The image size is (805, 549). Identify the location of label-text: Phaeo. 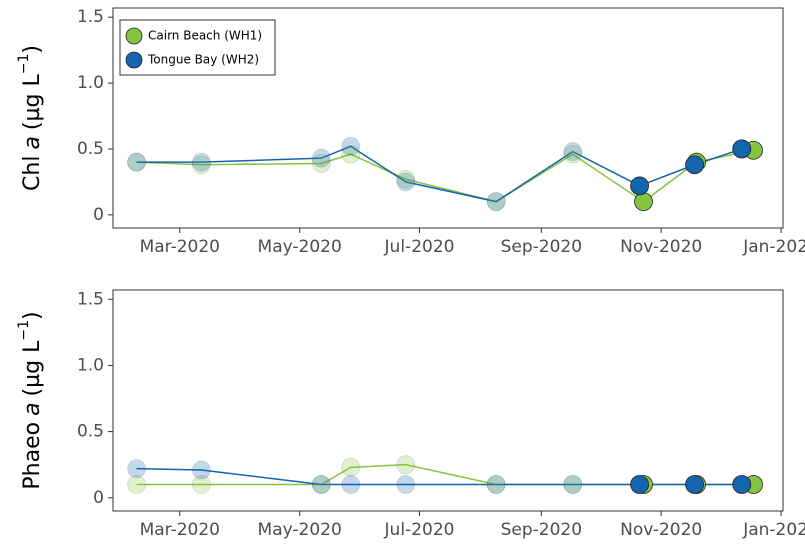
(32, 456).